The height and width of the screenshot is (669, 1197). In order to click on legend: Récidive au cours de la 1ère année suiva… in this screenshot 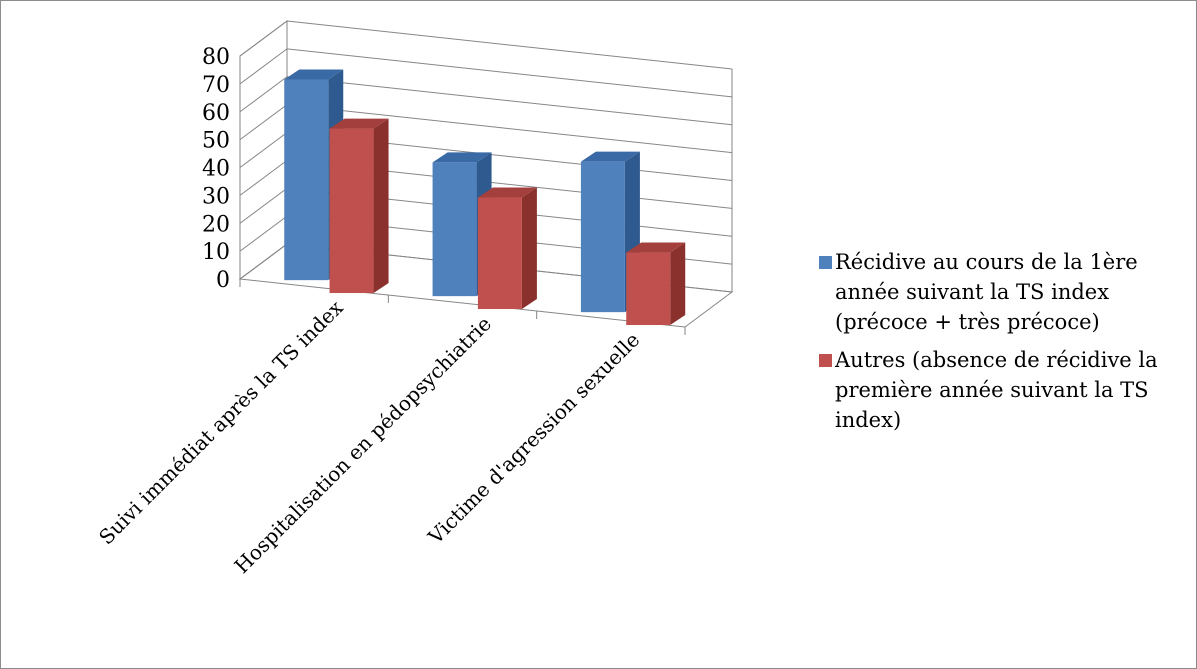, I will do `click(1004, 345)`.